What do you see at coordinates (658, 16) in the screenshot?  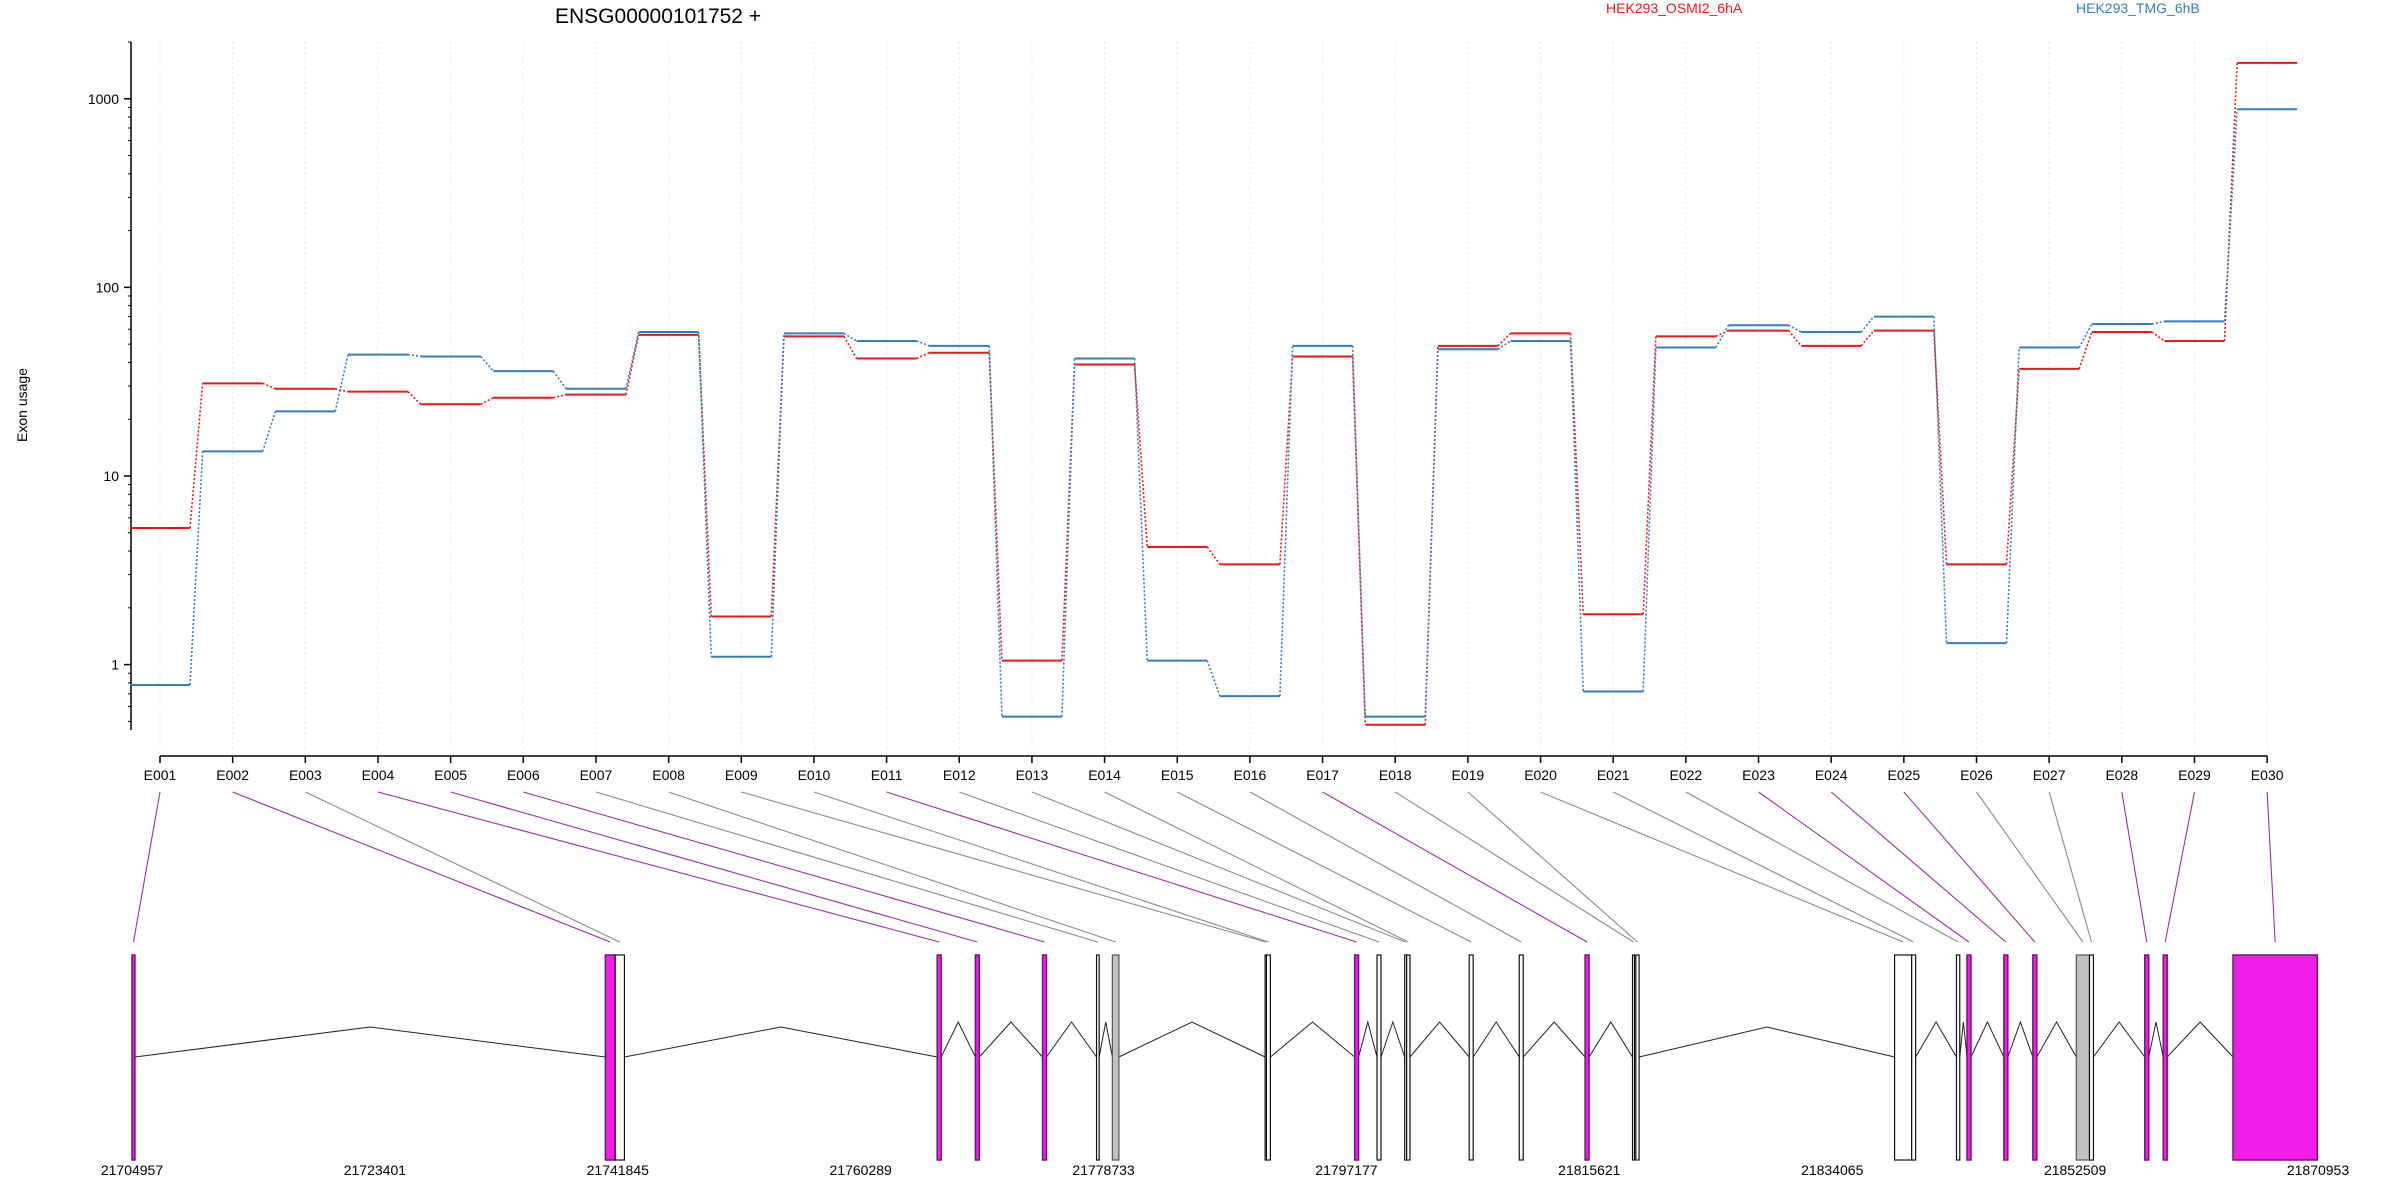 I see `chart-title: ENSG00000101752 +` at bounding box center [658, 16].